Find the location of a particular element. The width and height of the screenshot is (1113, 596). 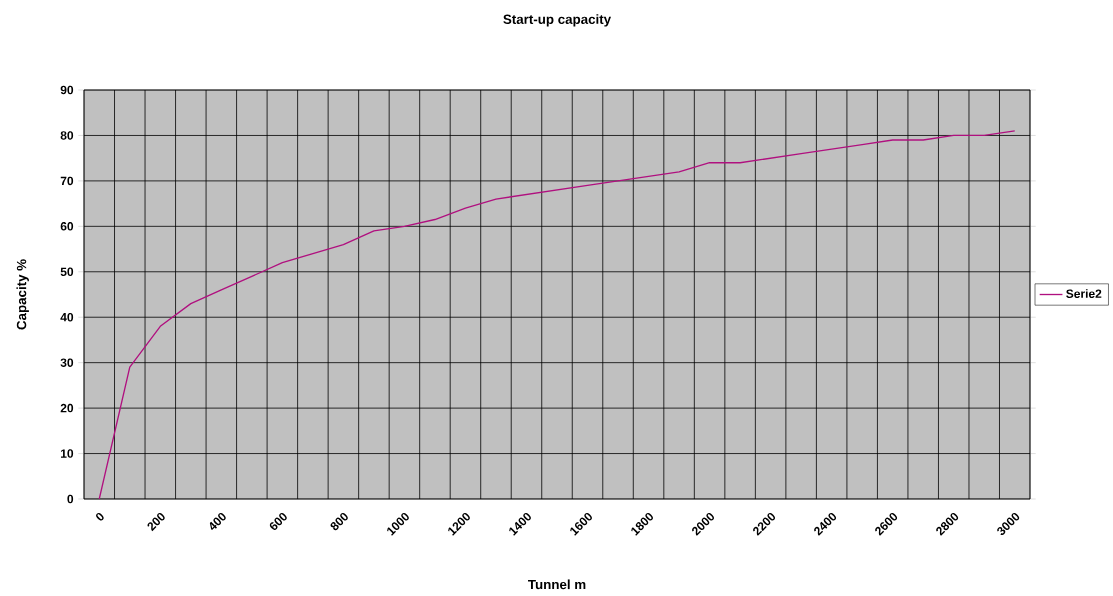

y-tick-label: 10 is located at coordinates (67, 453).